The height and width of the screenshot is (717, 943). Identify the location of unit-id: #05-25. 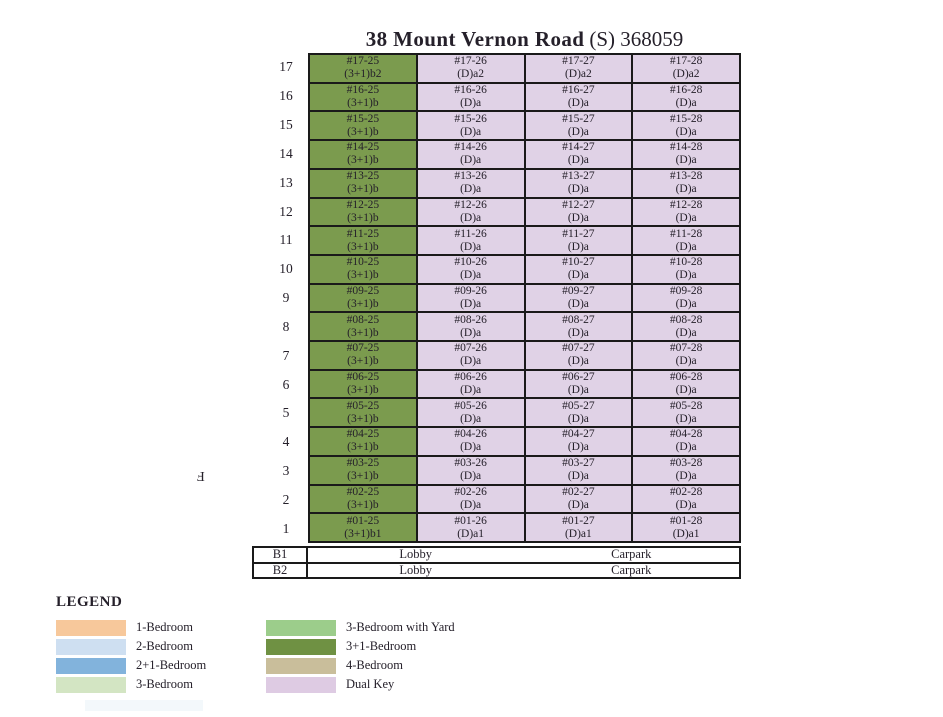
(363, 405).